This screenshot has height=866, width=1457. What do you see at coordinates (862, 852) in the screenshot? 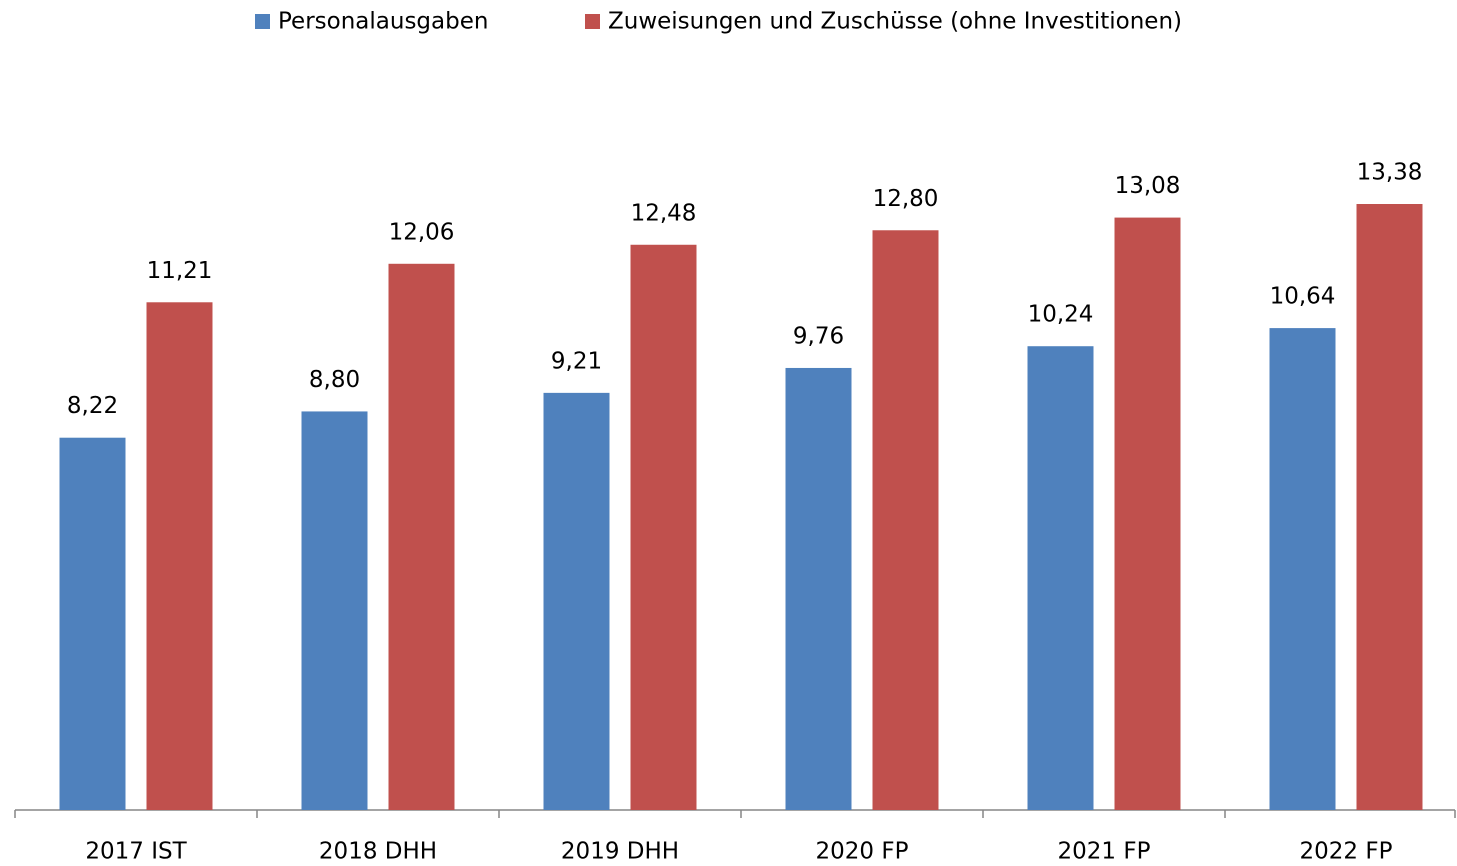
I see `x-tick-label: 2020 FP` at bounding box center [862, 852].